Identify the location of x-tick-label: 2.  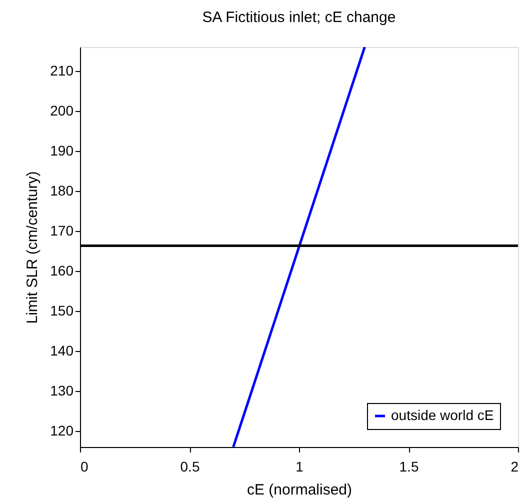
(514, 466).